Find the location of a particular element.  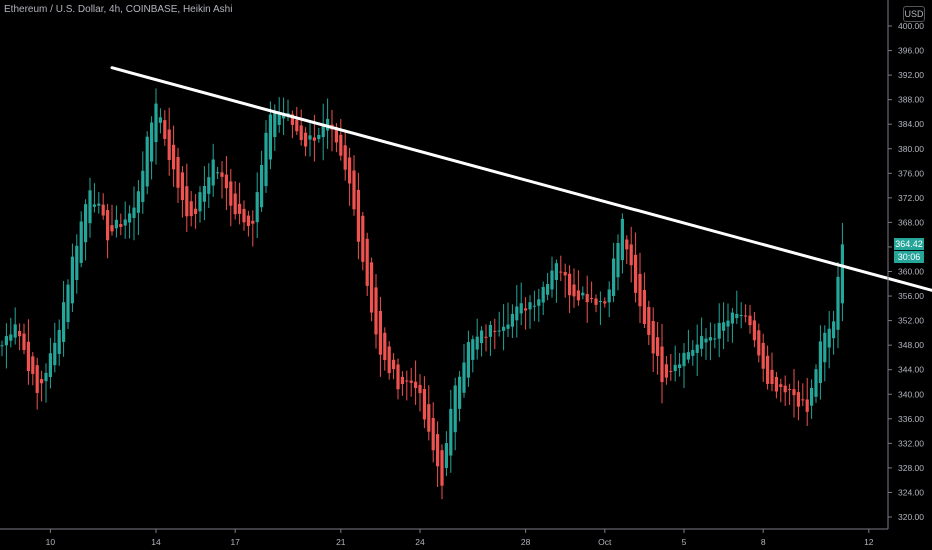

time-axis-label: 12 is located at coordinates (869, 542).